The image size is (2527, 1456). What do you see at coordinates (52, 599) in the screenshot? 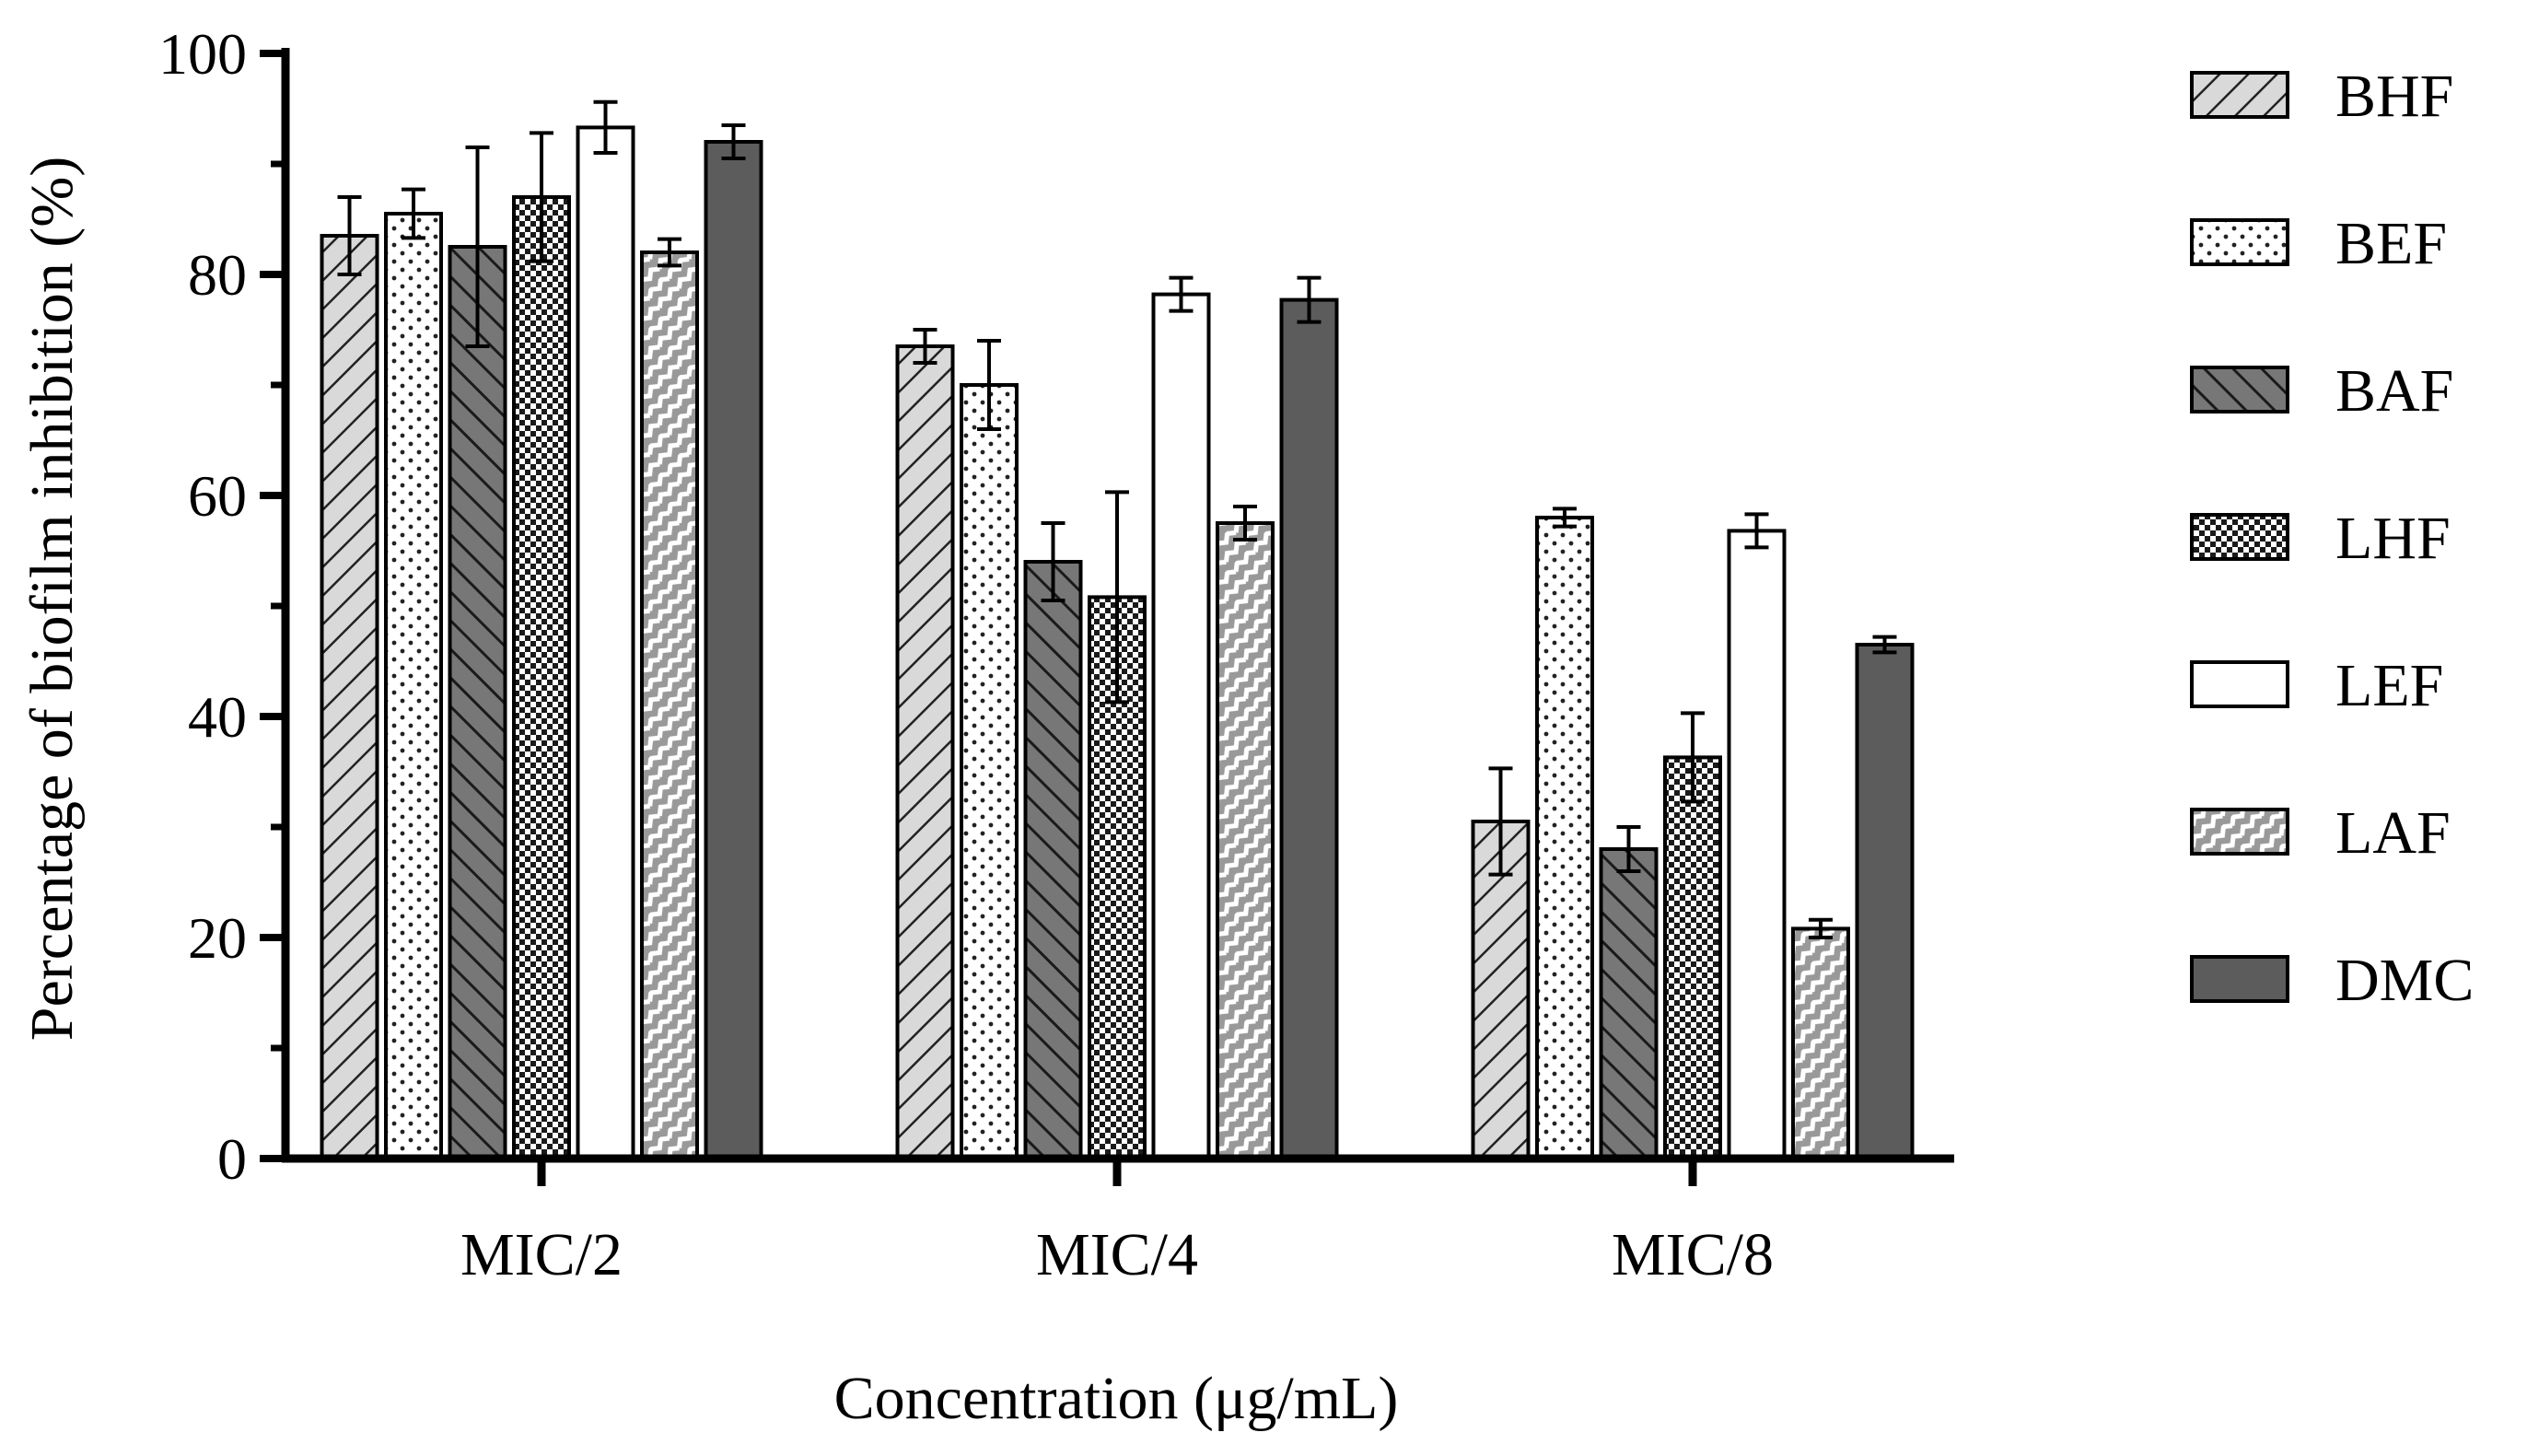
I see `y-axis-title: Percentage of biofilm inhibition (%)` at bounding box center [52, 599].